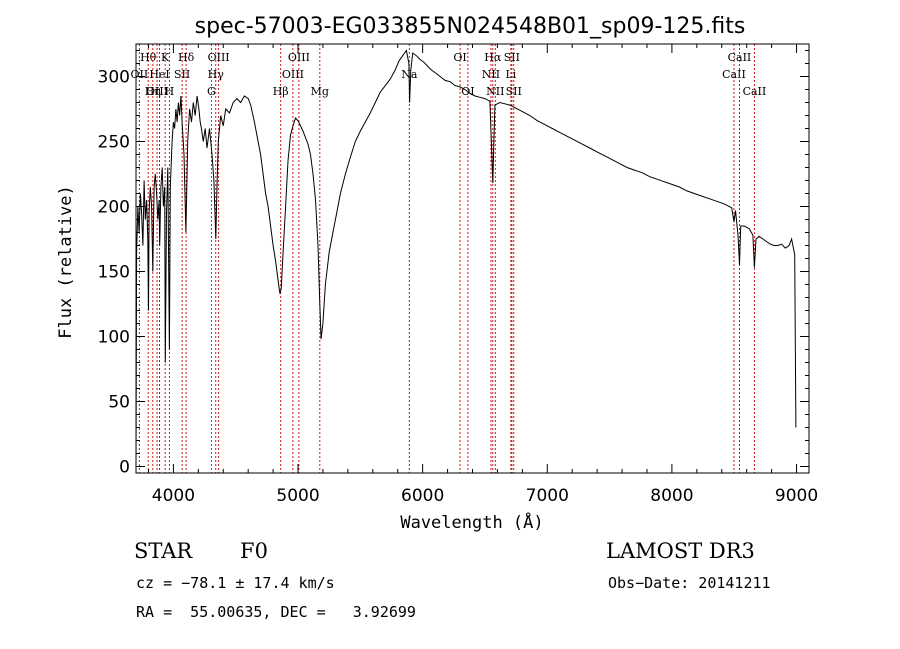 Image resolution: width=900 pixels, height=649 pixels. I want to click on object-class: STAR, so click(163, 551).